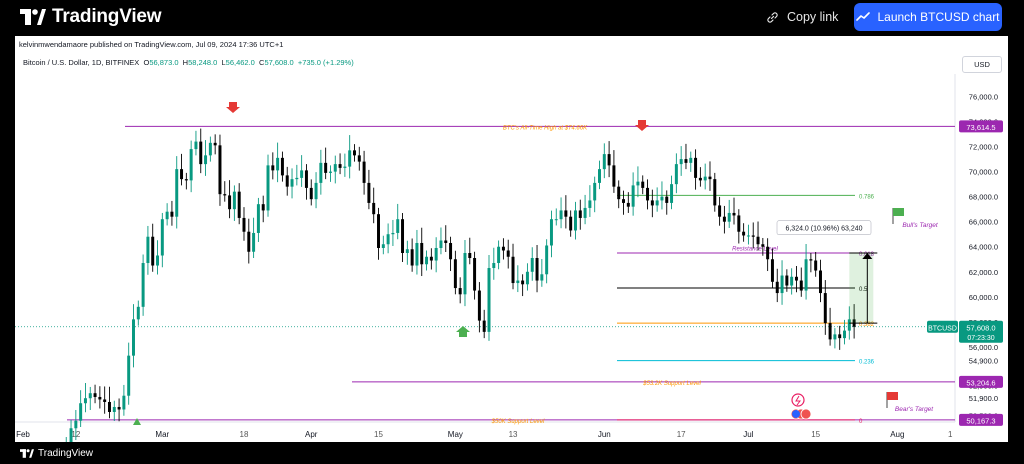 This screenshot has width=1024, height=464. What do you see at coordinates (66, 453) in the screenshot?
I see `footer-brand: TradingView` at bounding box center [66, 453].